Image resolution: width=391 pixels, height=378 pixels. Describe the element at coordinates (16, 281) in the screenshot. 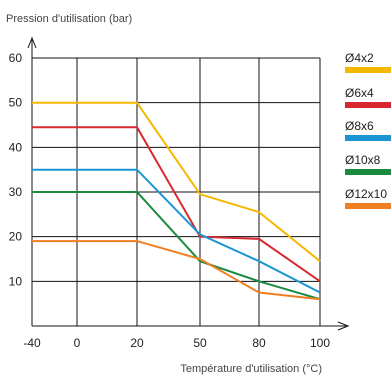

I see `y-tick-label: 10` at that location.